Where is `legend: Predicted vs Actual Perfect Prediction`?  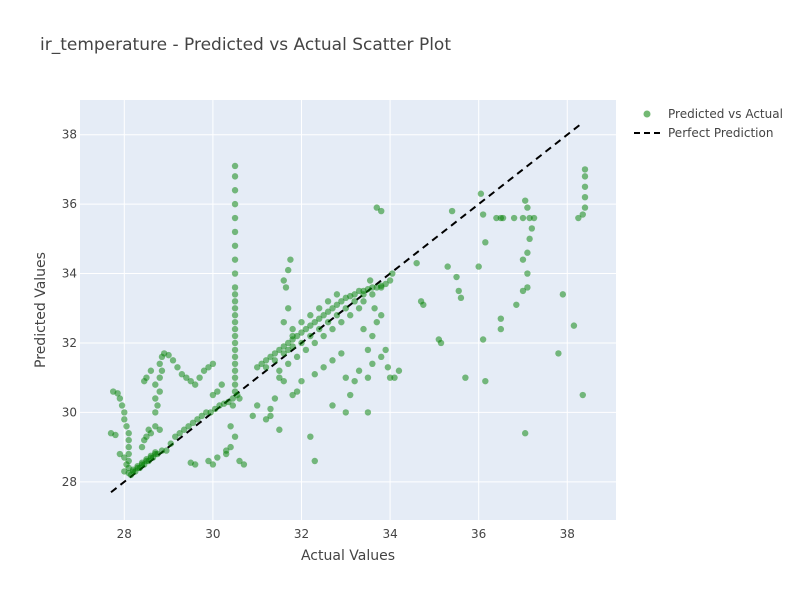
legend: Predicted vs Actual Perfect Prediction is located at coordinates (708, 123).